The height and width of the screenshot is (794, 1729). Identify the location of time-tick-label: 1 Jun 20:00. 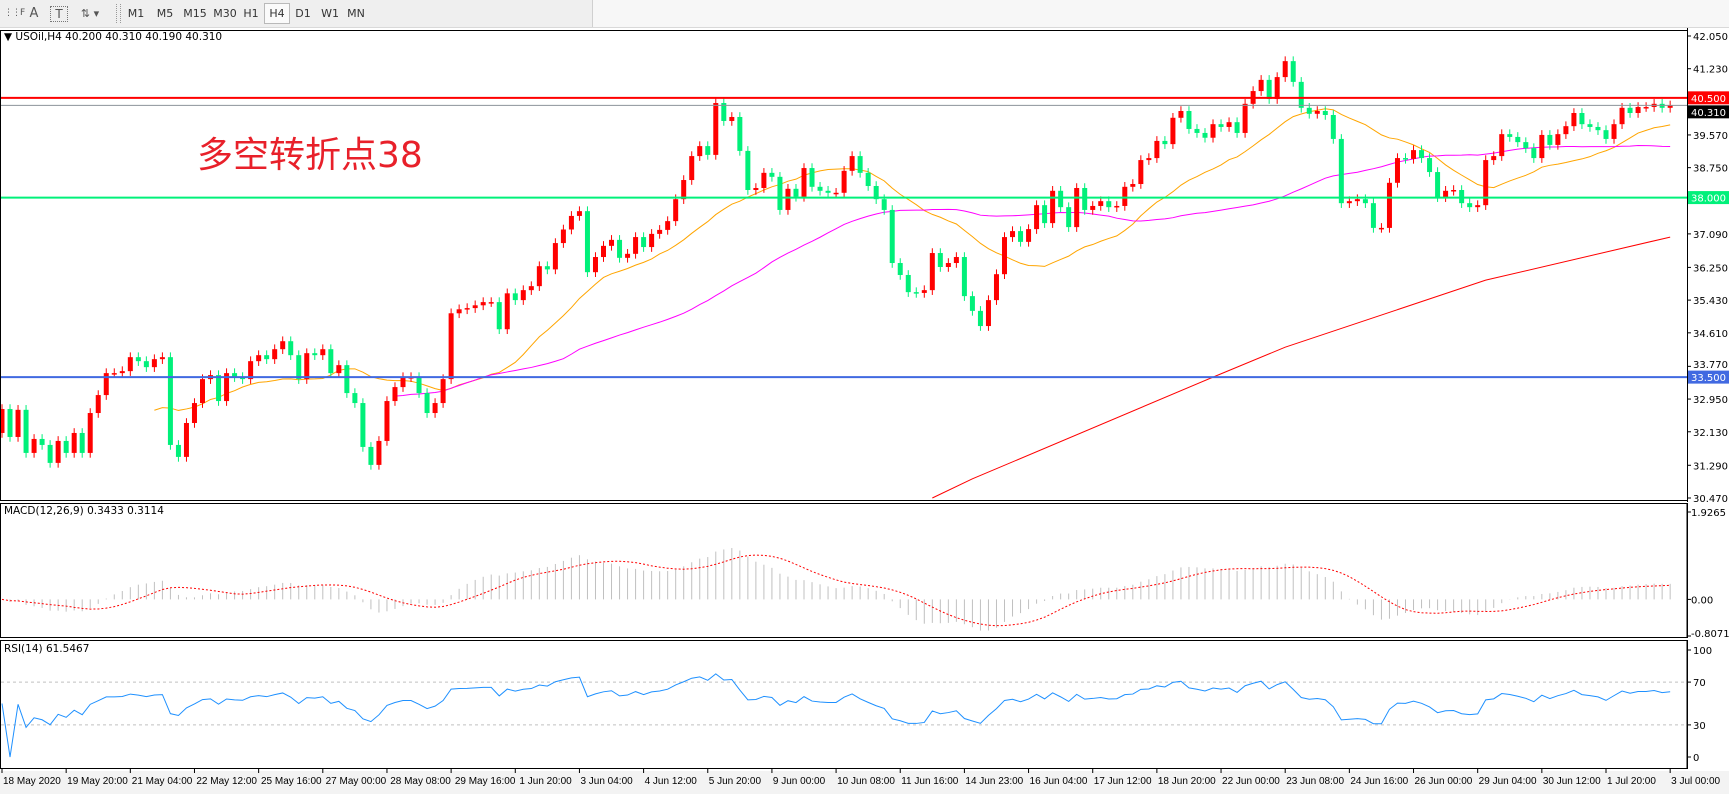
(545, 781).